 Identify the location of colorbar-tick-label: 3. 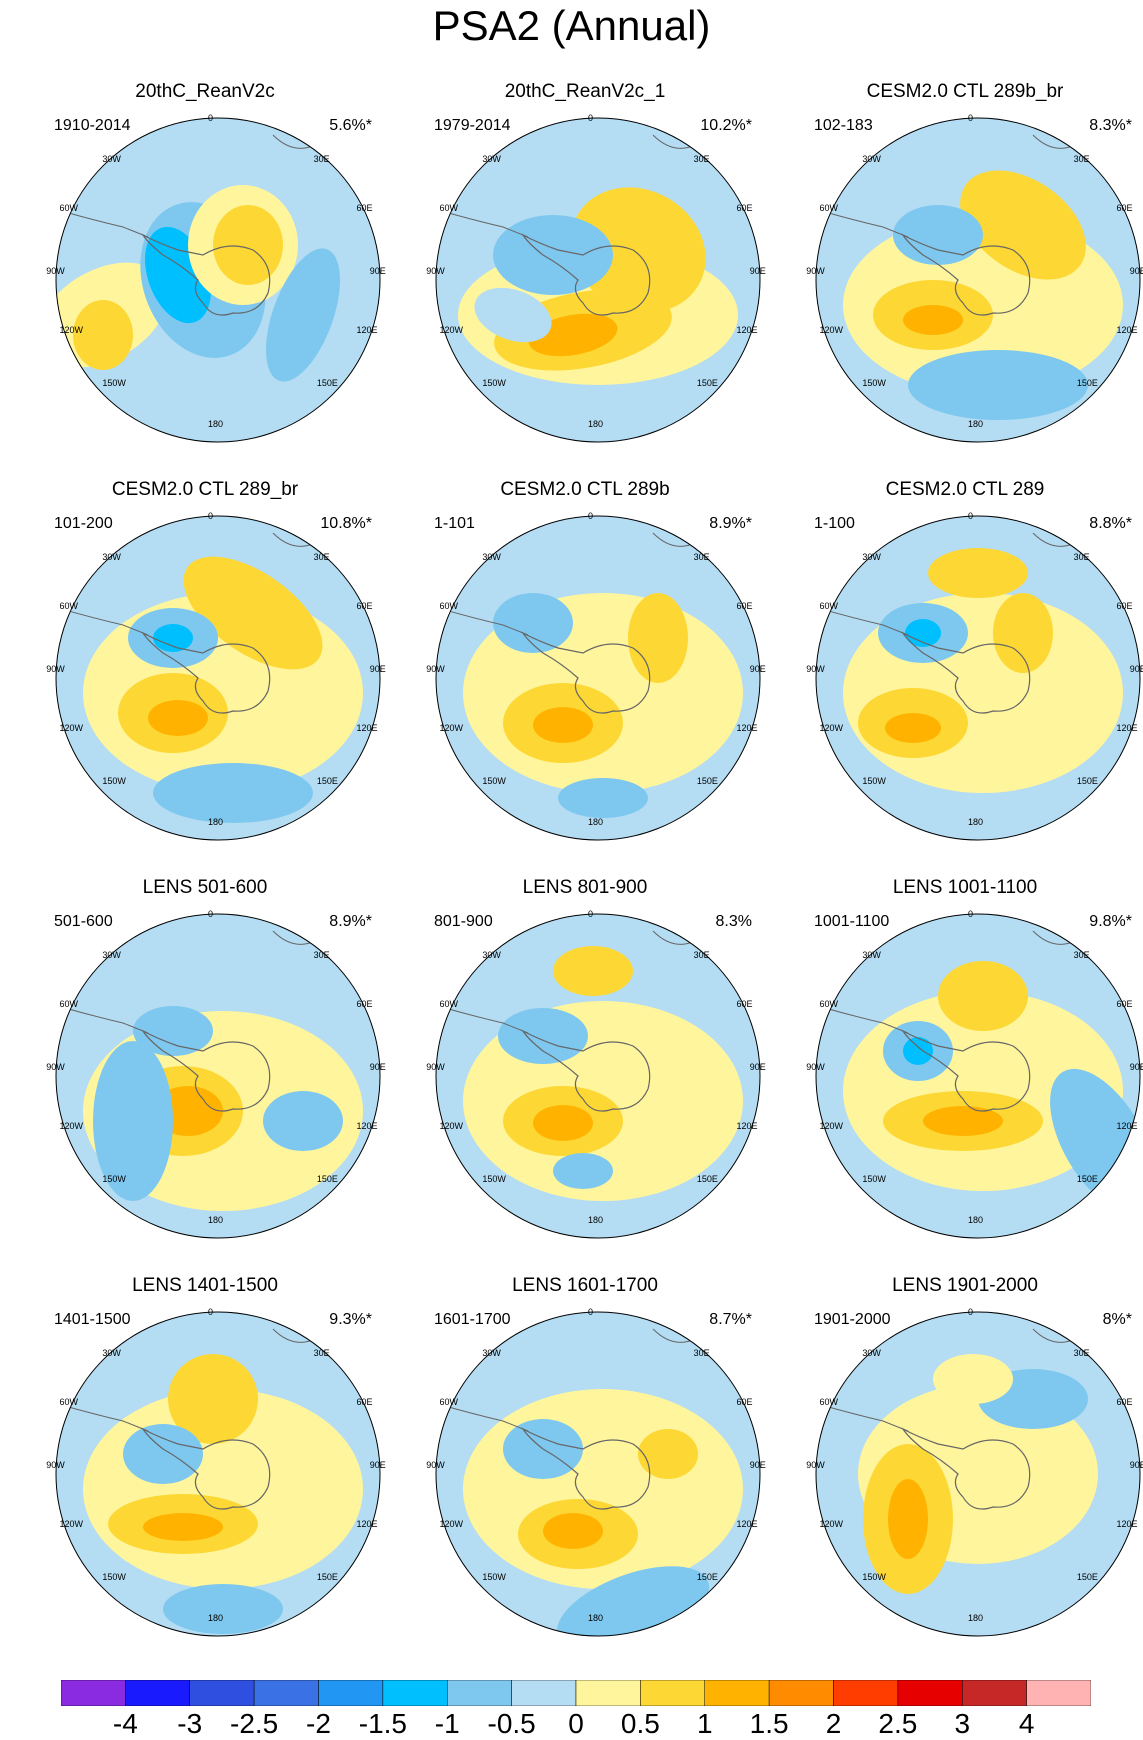
(962, 1723).